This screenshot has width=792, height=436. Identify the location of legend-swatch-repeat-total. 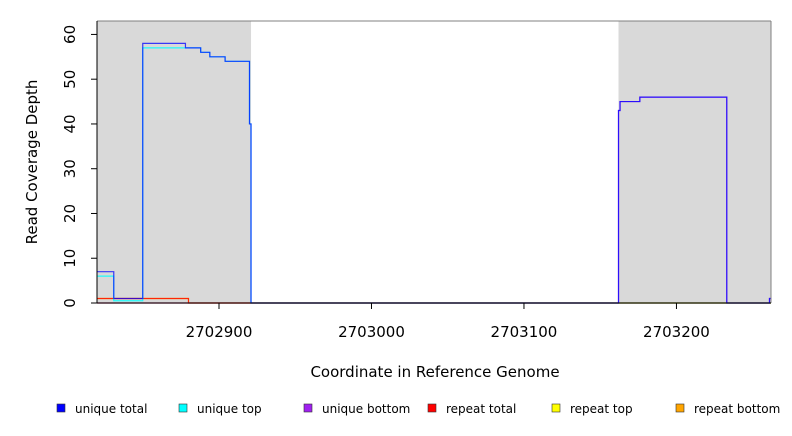
(432, 408).